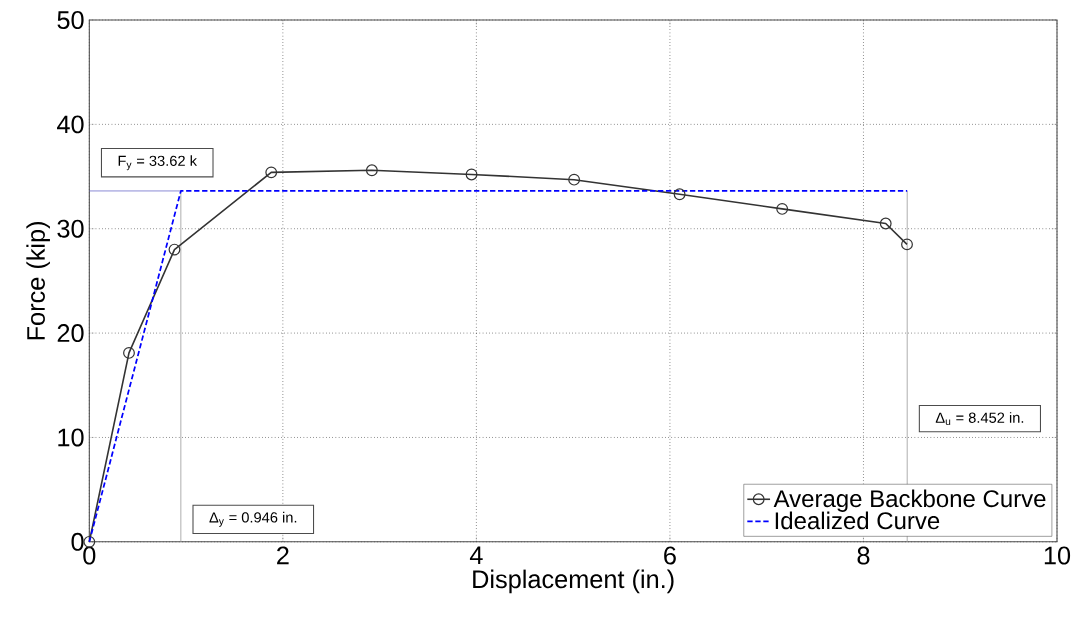 This screenshot has width=1079, height=618. I want to click on x-axis-title: Displacement (in.), so click(573, 581).